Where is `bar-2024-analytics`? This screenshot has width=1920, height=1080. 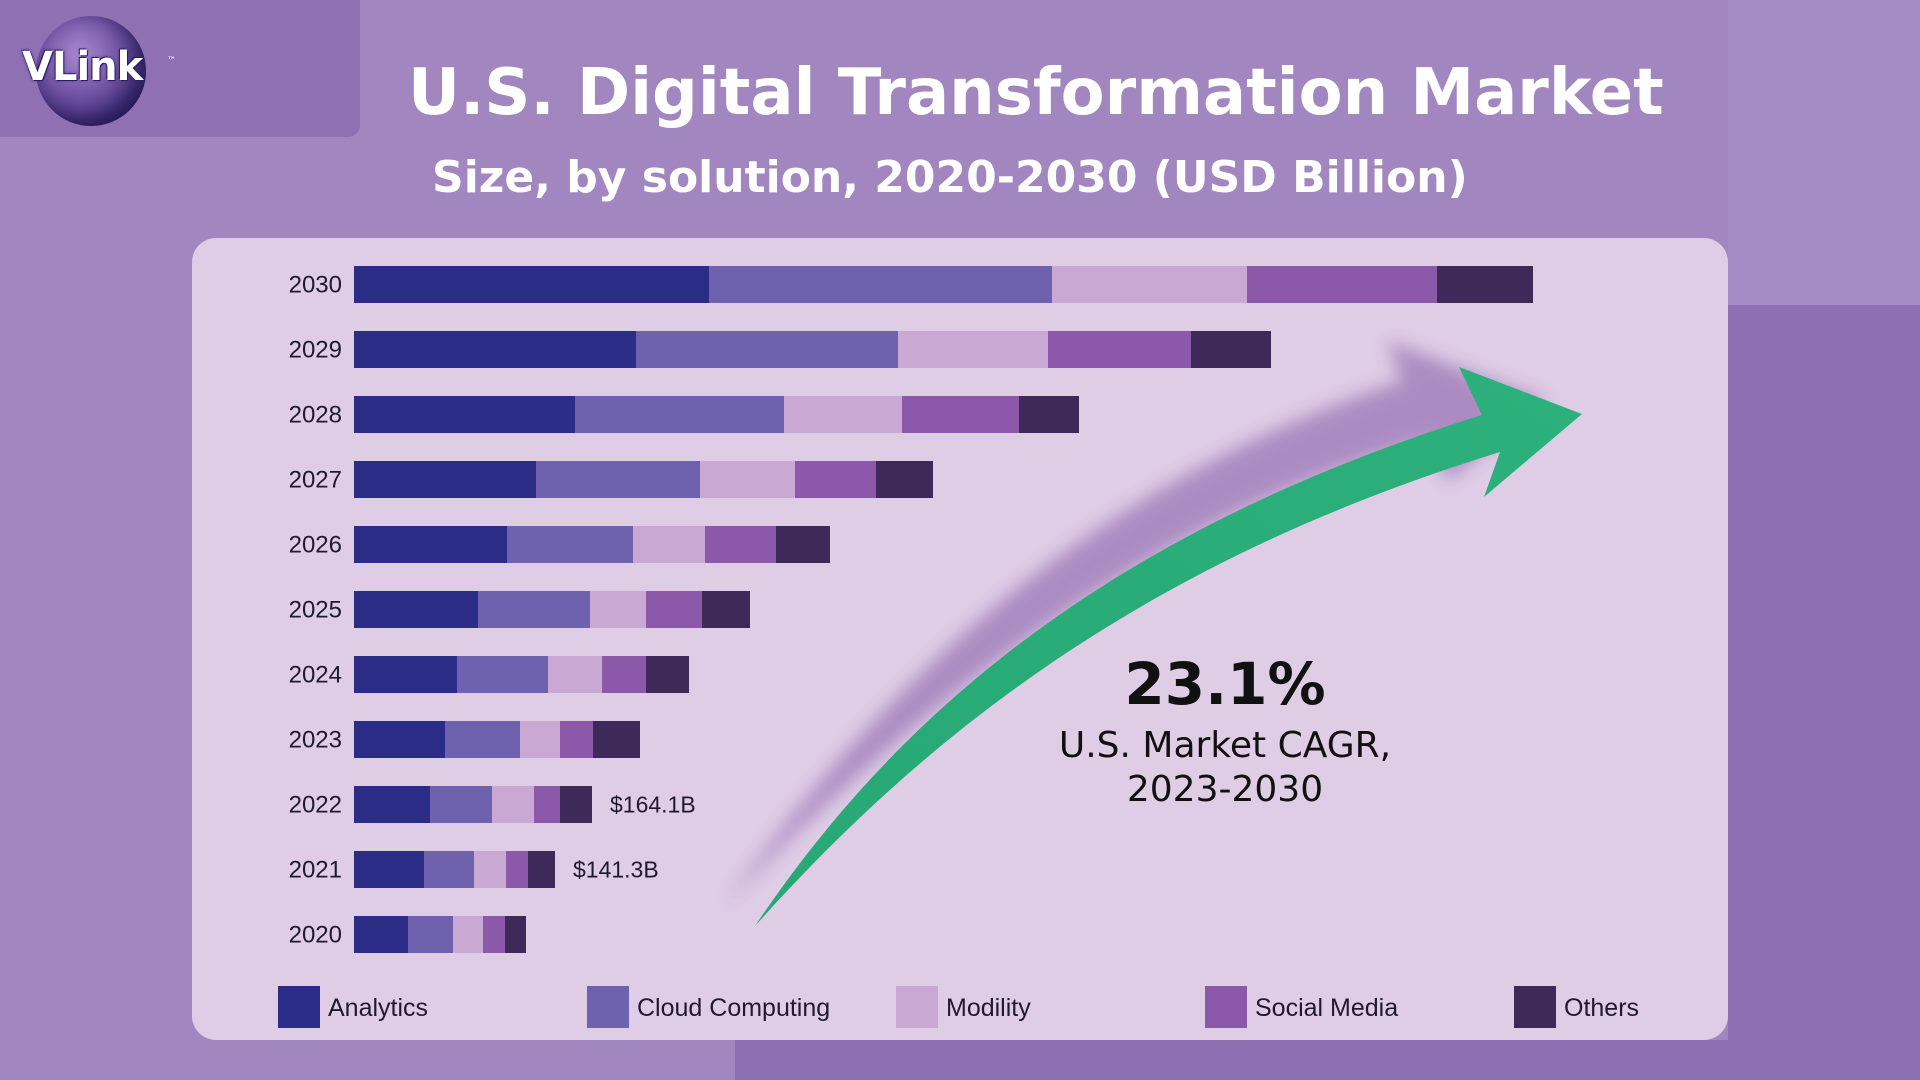
bar-2024-analytics is located at coordinates (405, 674).